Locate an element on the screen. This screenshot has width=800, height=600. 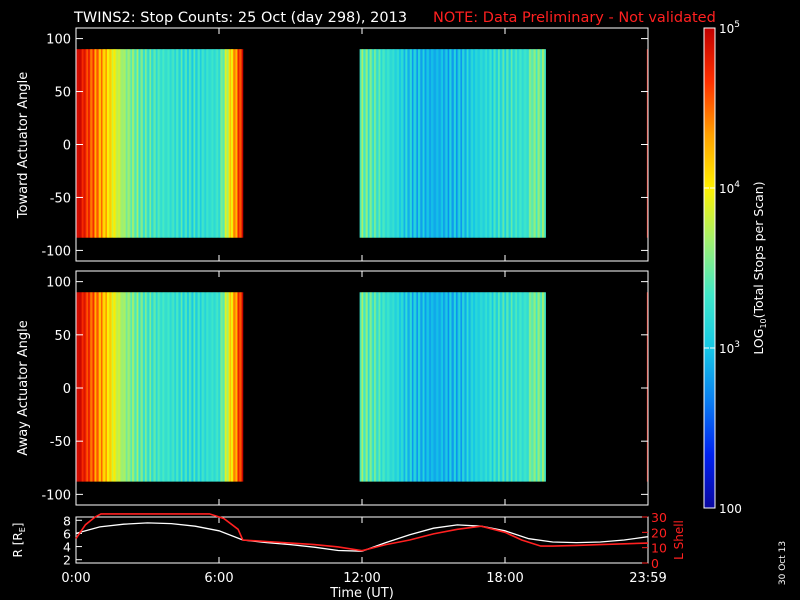
y2-axis-label-lshell: L Shell is located at coordinates (679, 540).